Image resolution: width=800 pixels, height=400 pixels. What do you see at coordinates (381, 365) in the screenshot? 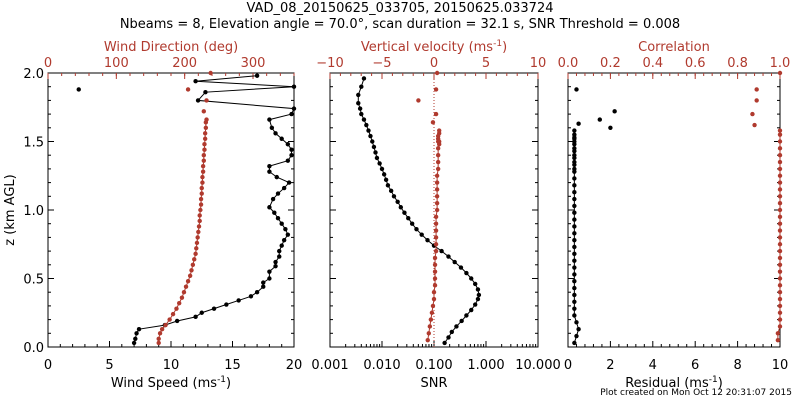
I see `x-bottom-tick-label: 0.010` at bounding box center [381, 365].